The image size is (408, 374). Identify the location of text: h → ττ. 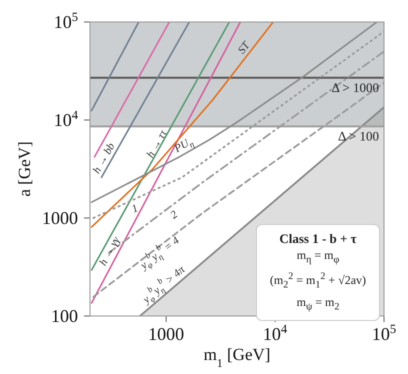
(157, 143).